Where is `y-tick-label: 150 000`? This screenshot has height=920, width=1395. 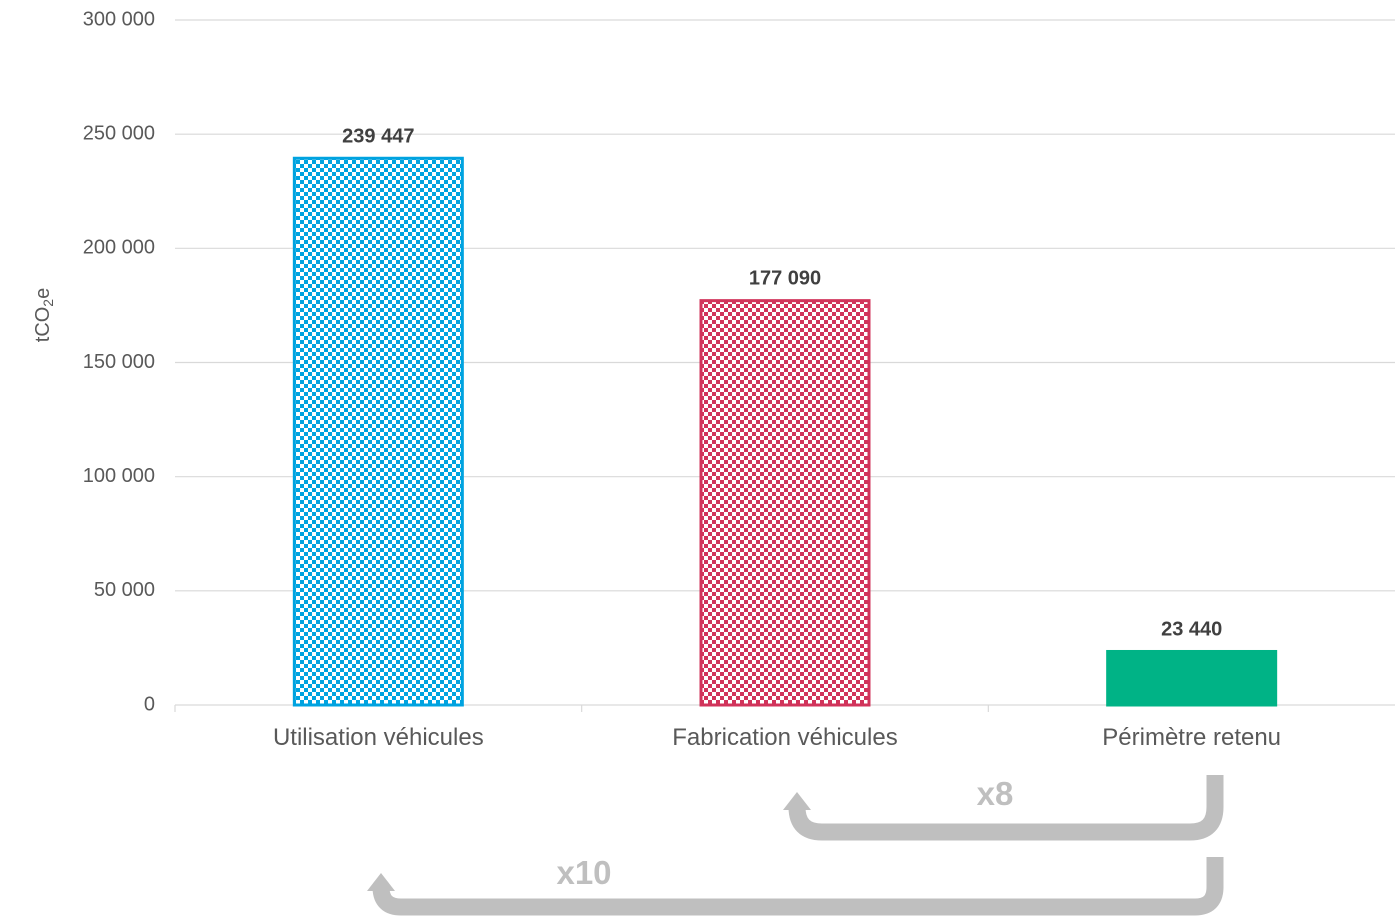
y-tick-label: 150 000 is located at coordinates (119, 362).